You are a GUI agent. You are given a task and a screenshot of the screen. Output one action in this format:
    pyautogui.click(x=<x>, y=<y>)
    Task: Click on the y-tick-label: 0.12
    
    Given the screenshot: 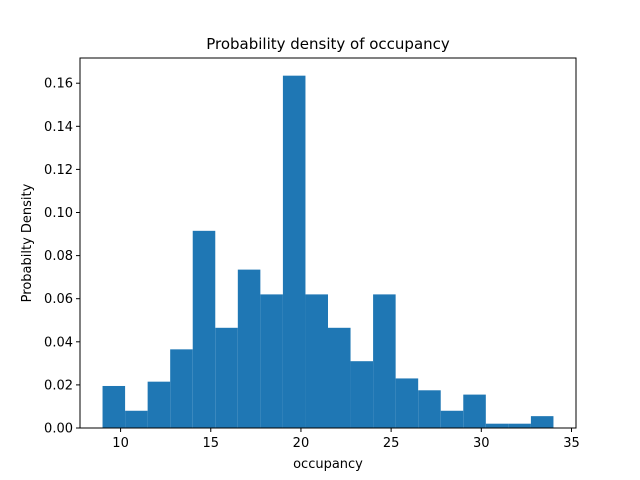 What is the action you would take?
    pyautogui.click(x=58, y=170)
    